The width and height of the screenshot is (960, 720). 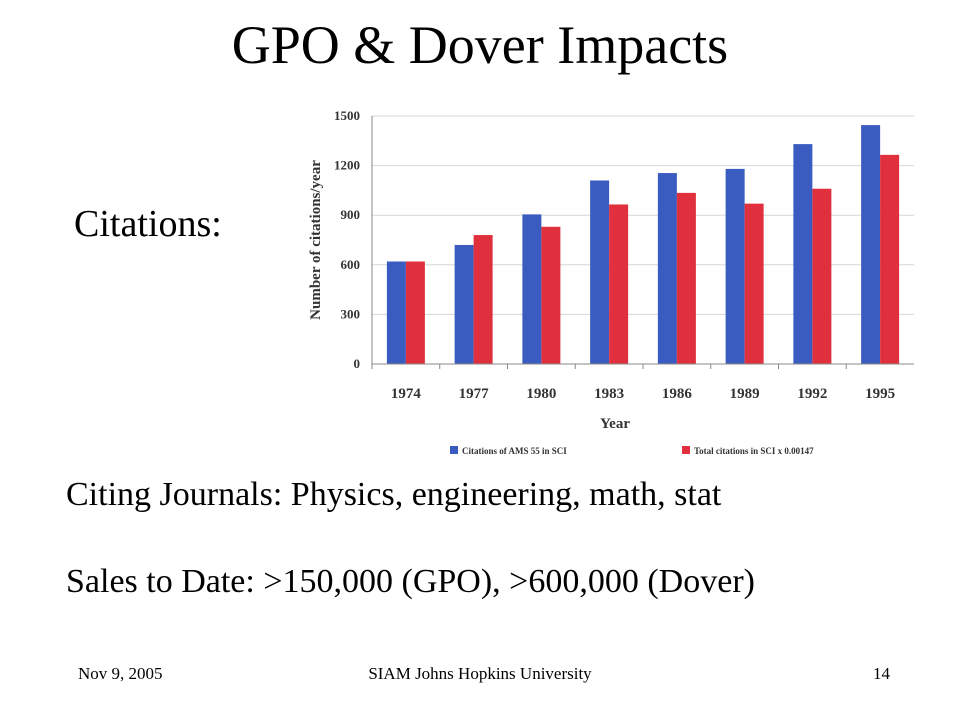 I want to click on x-tick-label: 1983, so click(x=609, y=394).